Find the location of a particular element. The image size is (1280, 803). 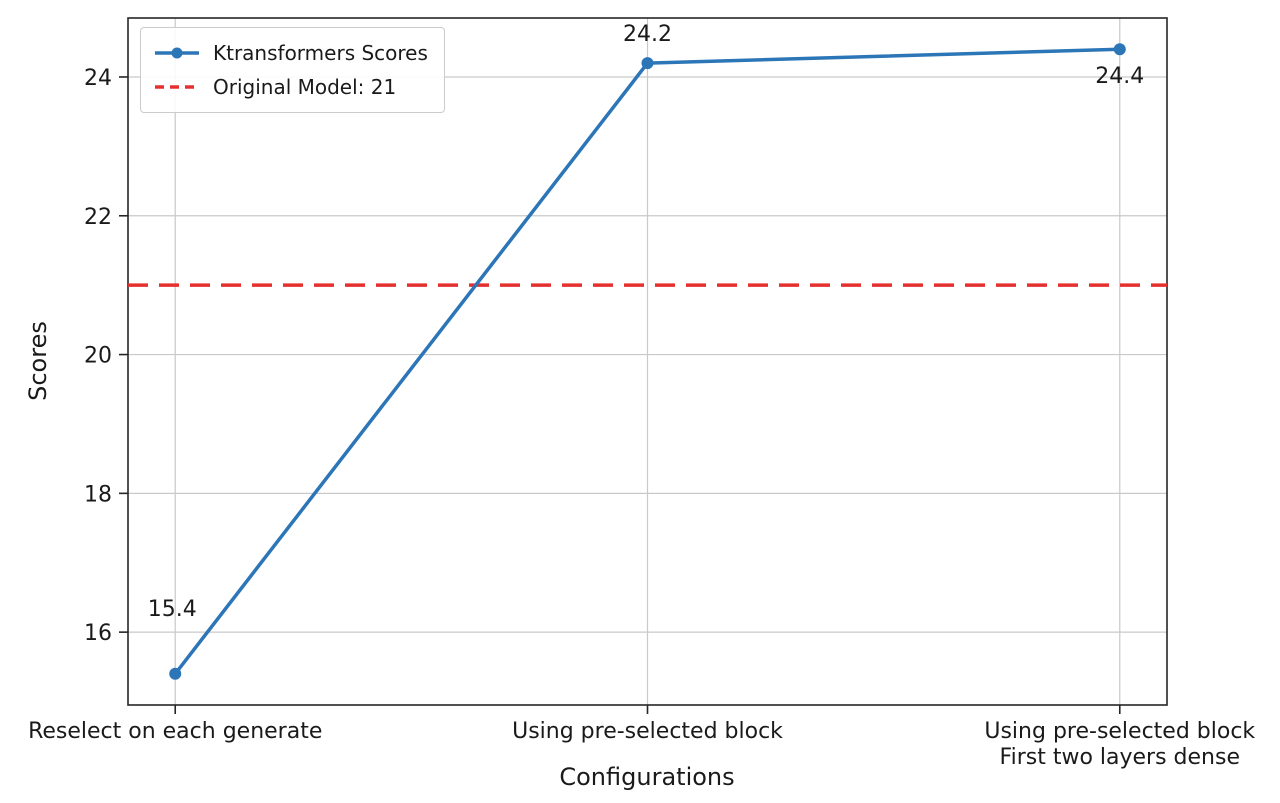

y-tick-label: 24 is located at coordinates (98, 78).